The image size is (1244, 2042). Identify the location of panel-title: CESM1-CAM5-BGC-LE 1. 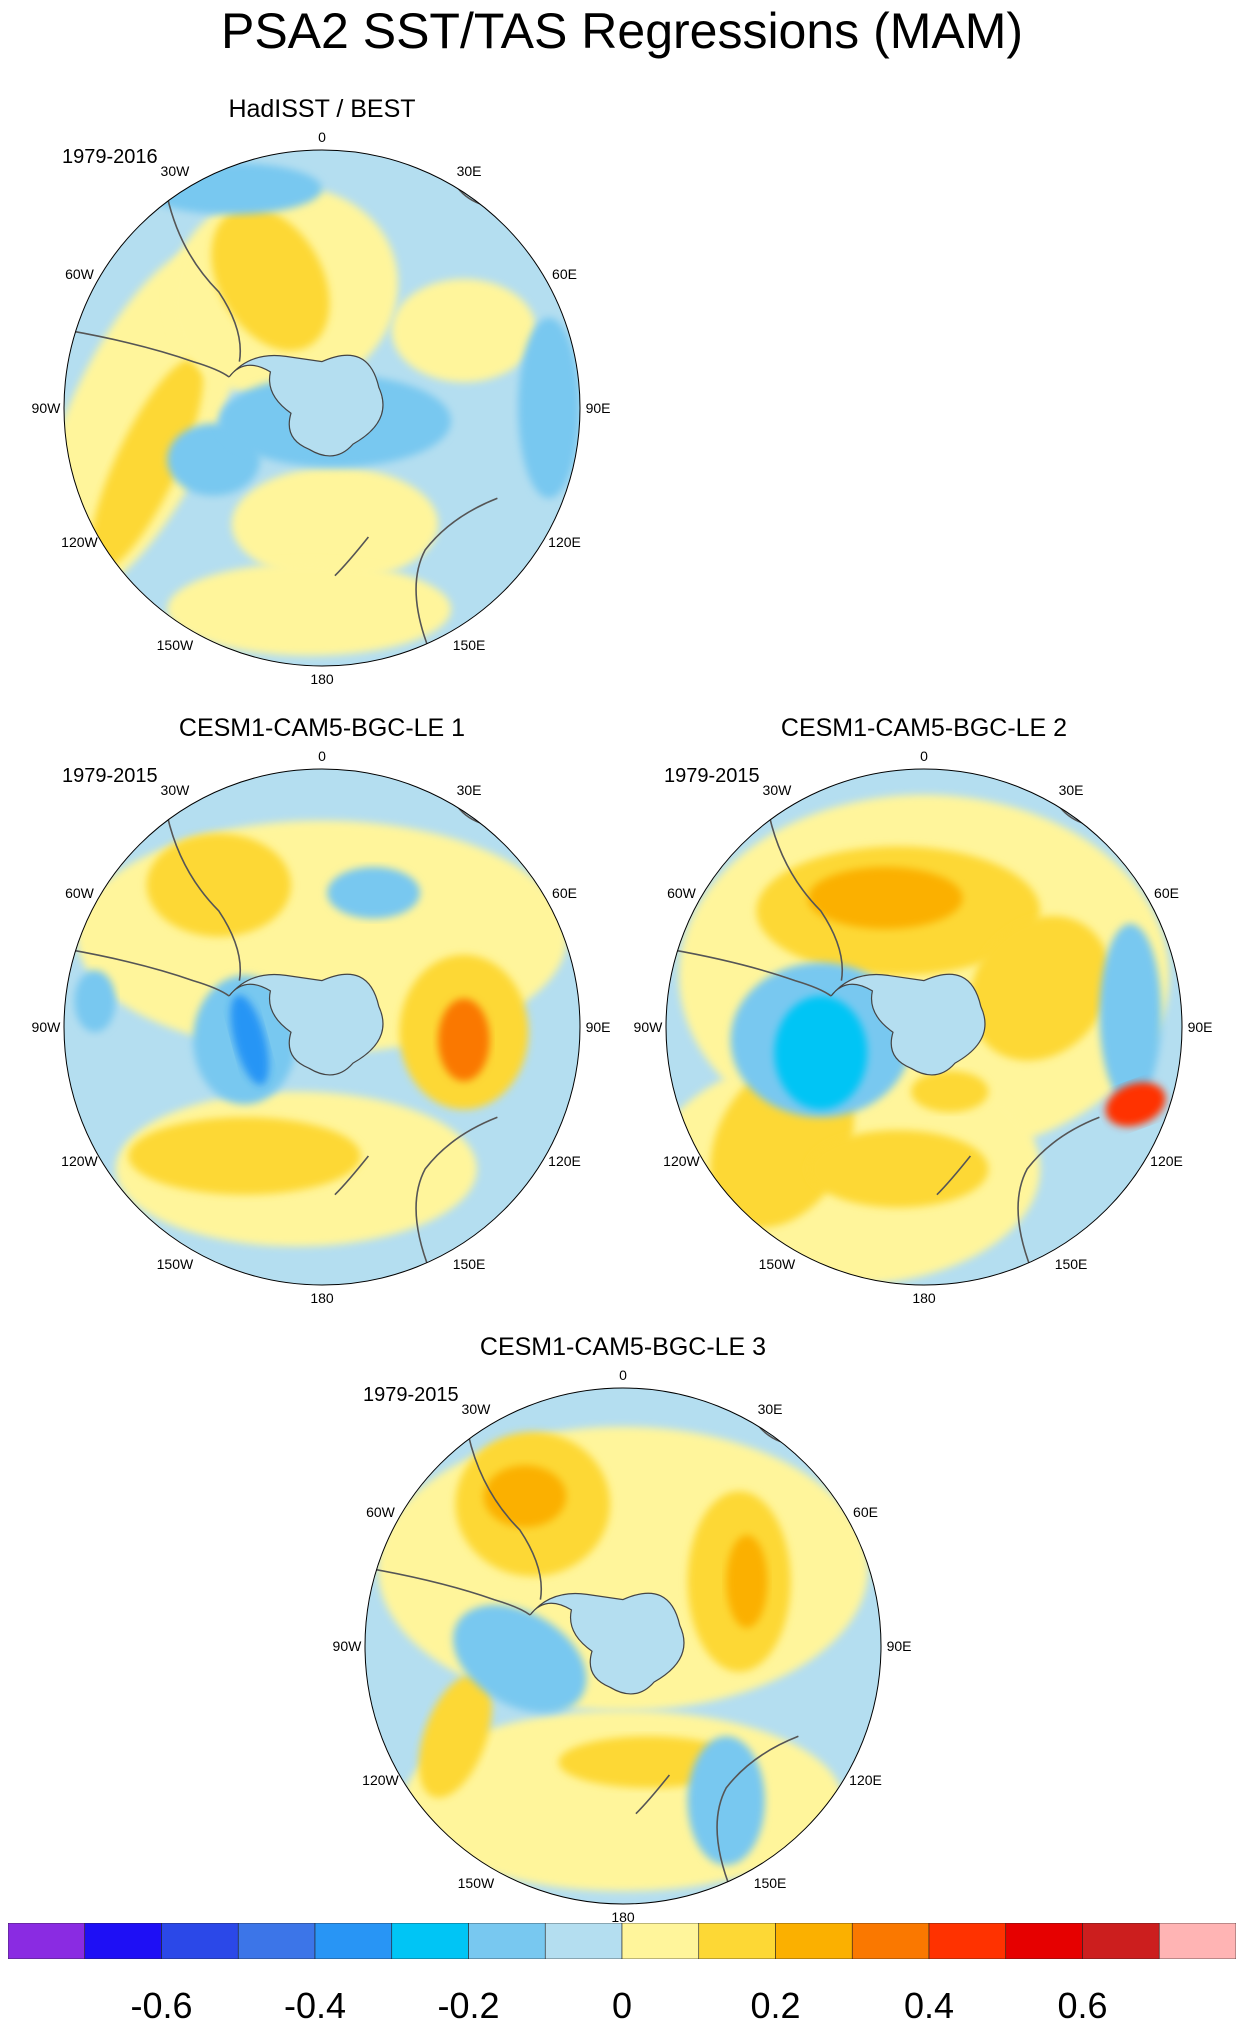
(322, 728).